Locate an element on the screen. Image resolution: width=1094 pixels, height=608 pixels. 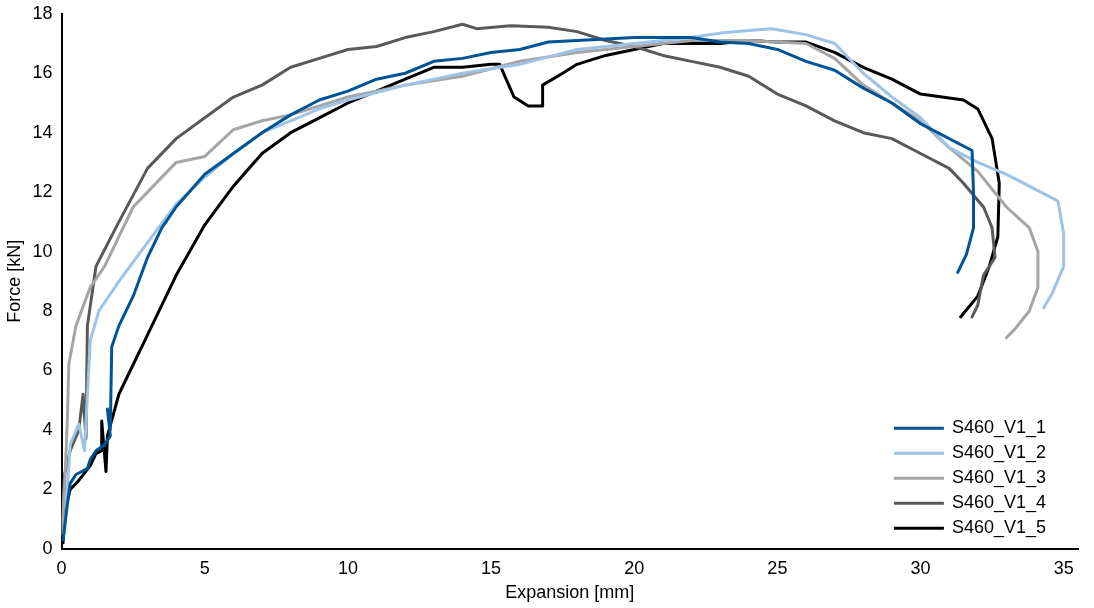
y-tick-label: 14 is located at coordinates (42, 131).